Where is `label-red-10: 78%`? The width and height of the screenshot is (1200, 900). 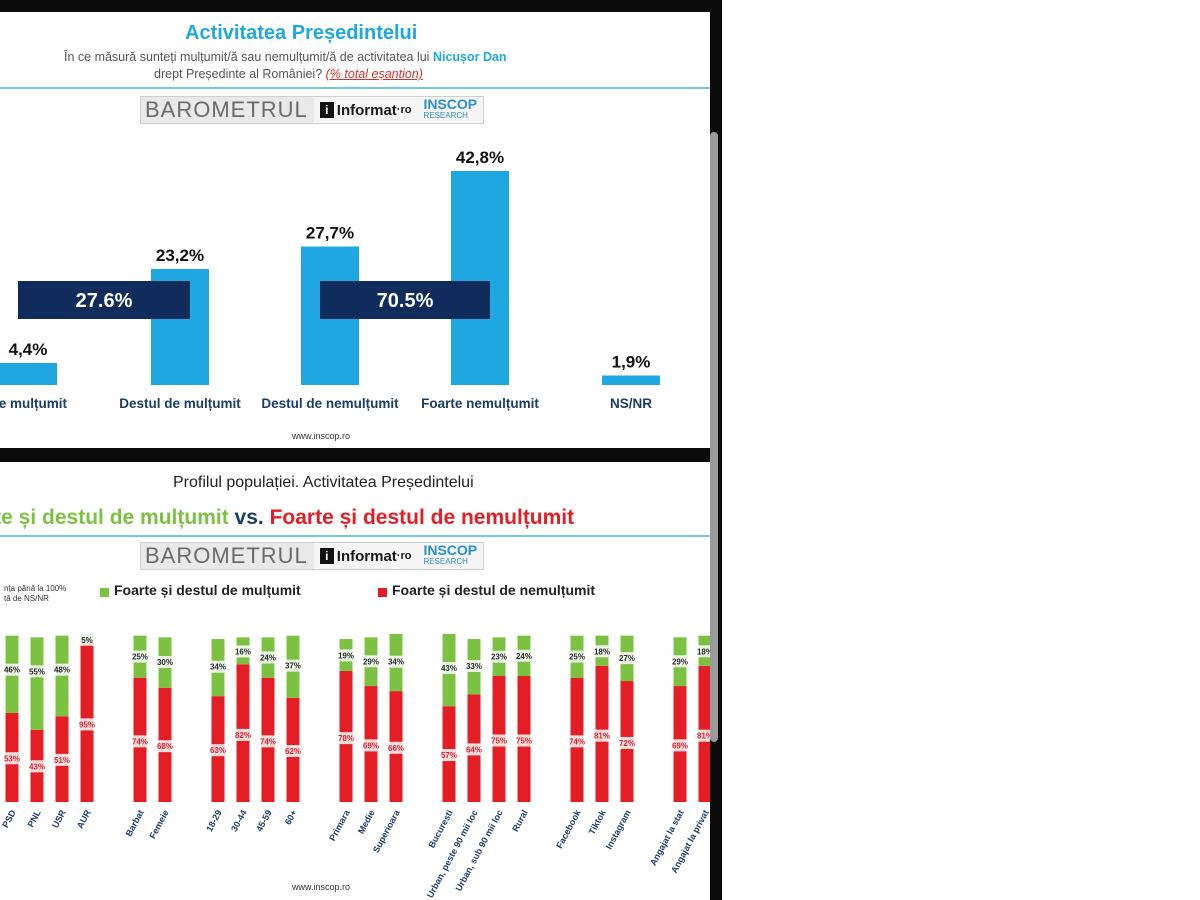 label-red-10: 78% is located at coordinates (346, 738).